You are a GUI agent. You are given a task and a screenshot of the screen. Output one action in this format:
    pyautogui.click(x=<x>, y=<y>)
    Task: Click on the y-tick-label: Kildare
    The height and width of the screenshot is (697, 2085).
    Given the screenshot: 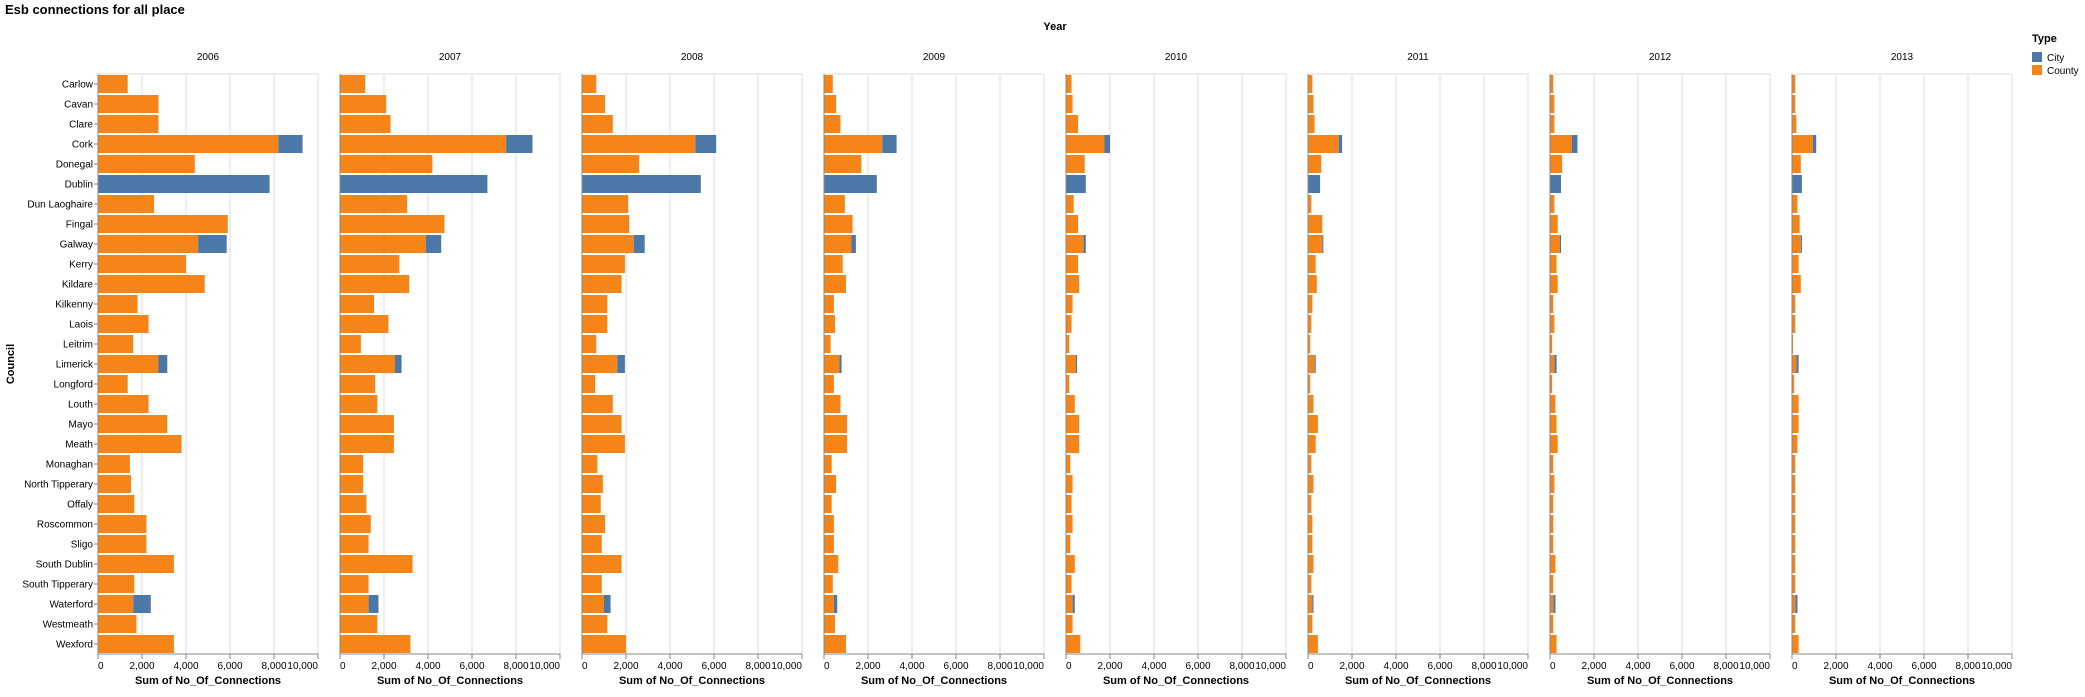 What is the action you would take?
    pyautogui.click(x=78, y=285)
    